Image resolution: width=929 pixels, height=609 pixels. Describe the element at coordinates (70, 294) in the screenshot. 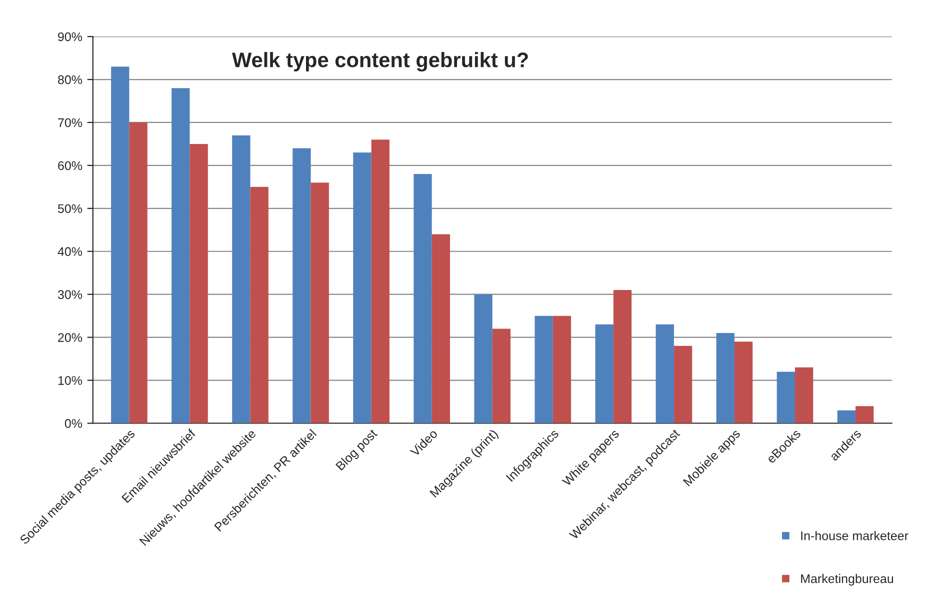

I see `y-tick-label: 30%` at that location.